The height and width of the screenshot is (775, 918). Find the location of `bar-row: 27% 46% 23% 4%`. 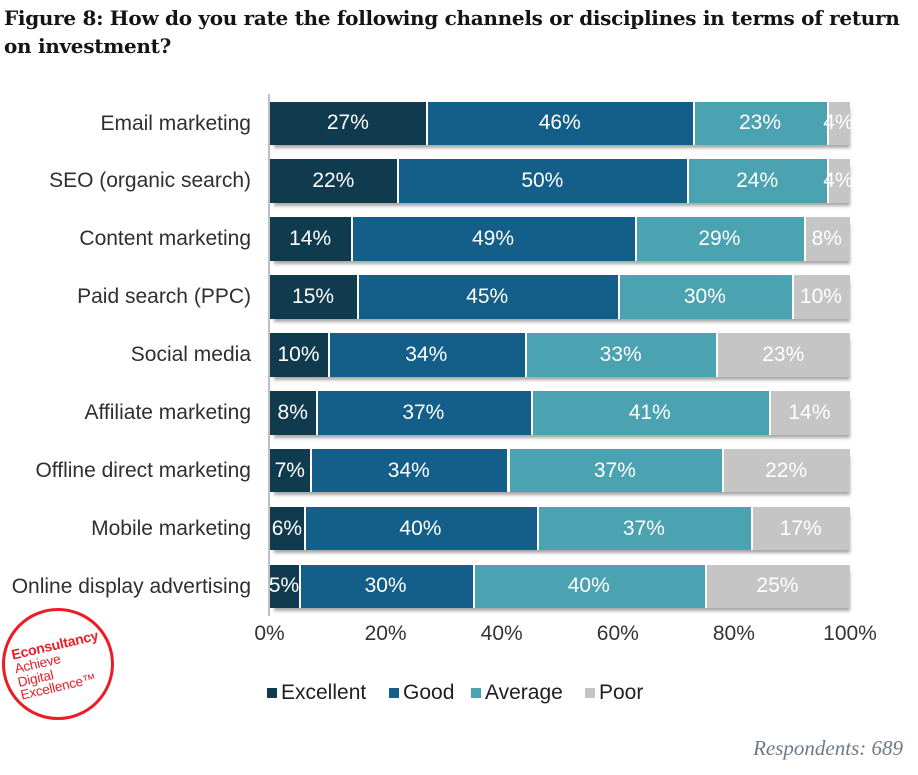

bar-row: 27% 46% 23% 4% is located at coordinates (561, 123).